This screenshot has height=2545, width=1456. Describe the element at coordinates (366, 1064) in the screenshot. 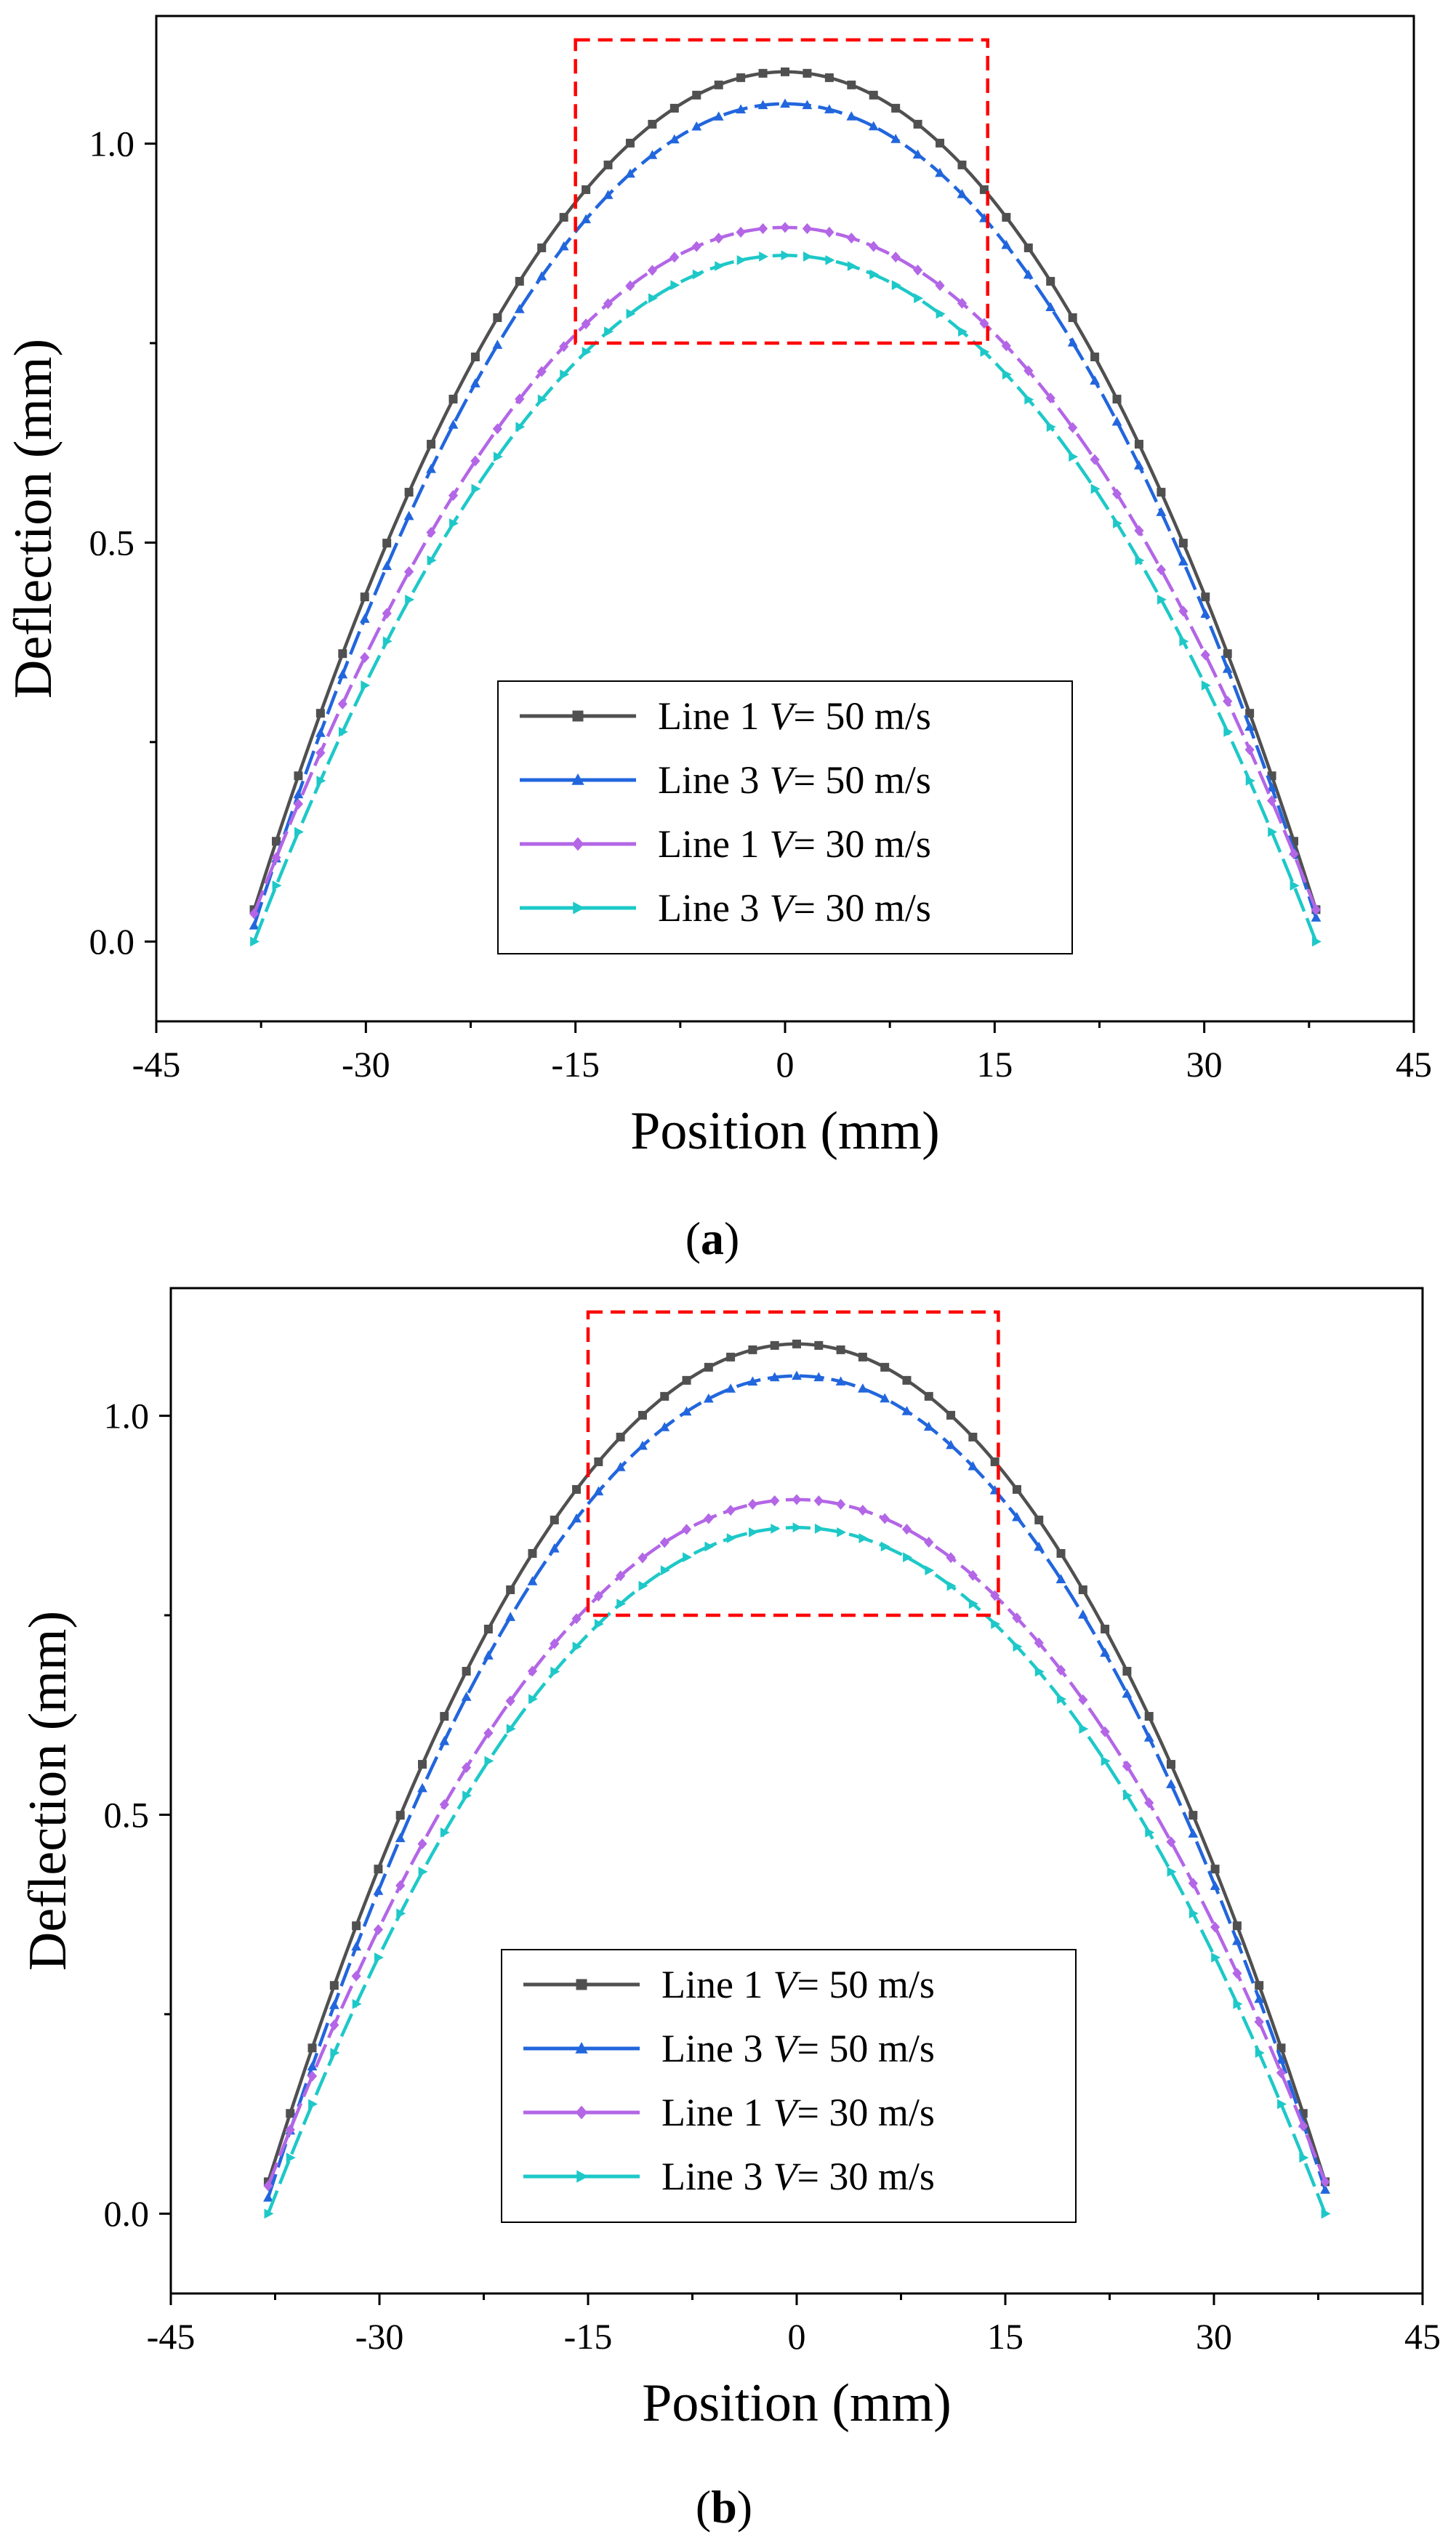

I see `x-tick-label: -30` at that location.